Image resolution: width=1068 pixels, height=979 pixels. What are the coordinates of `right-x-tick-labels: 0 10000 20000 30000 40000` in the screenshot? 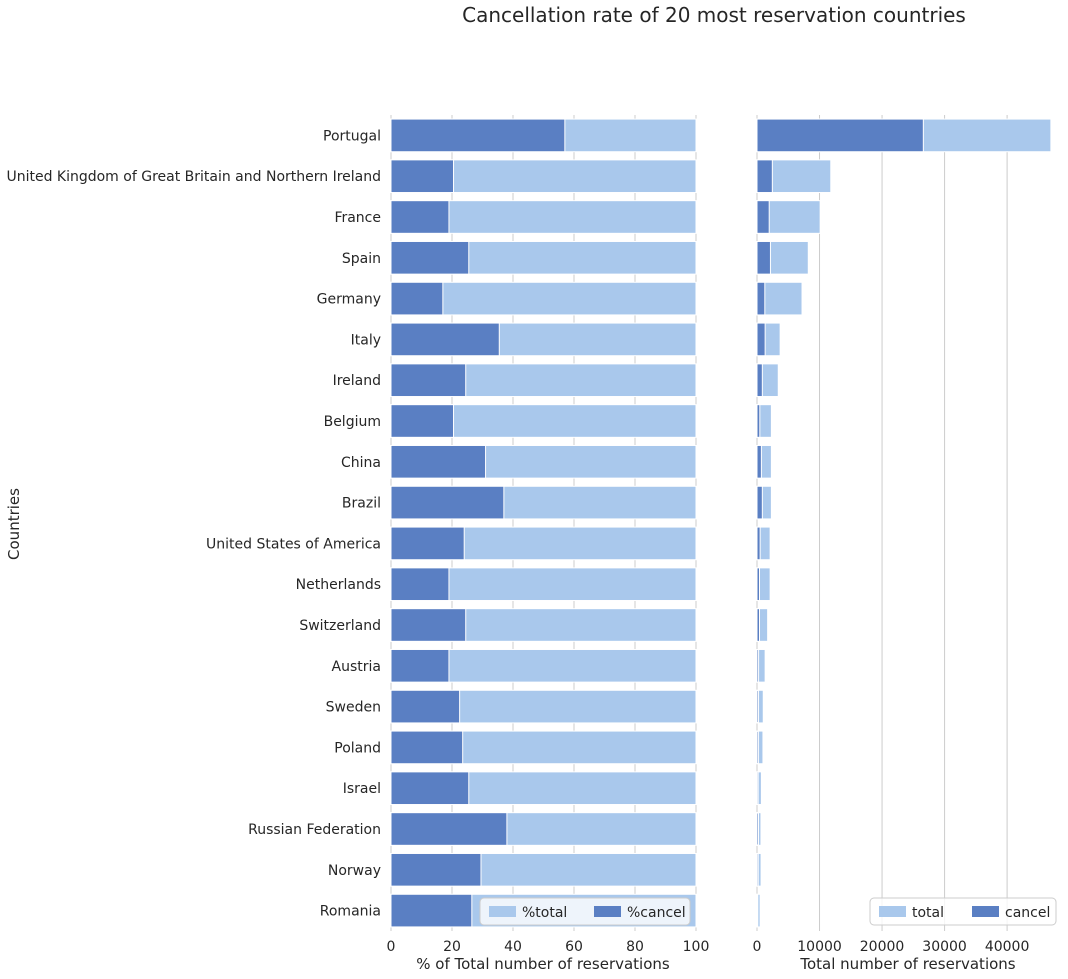 It's located at (891, 947).